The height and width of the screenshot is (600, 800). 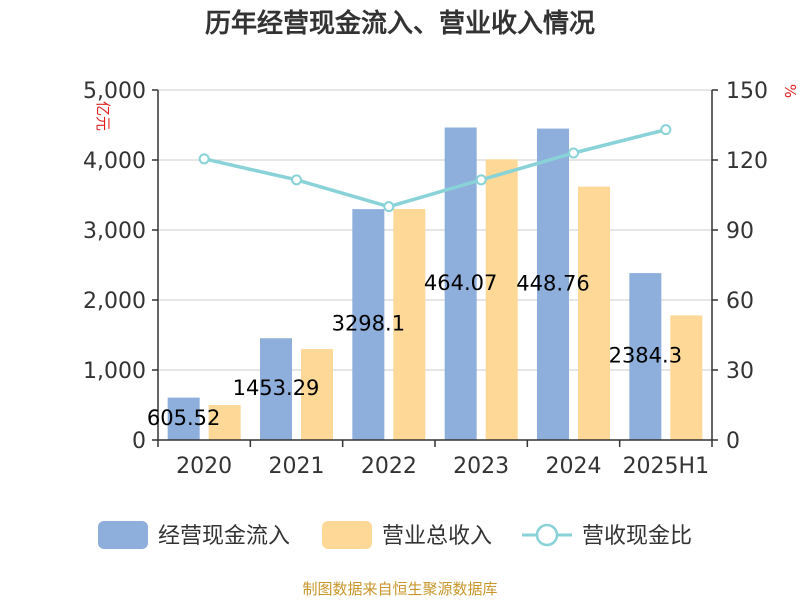 What do you see at coordinates (574, 466) in the screenshot?
I see `x-tick-label: 2024` at bounding box center [574, 466].